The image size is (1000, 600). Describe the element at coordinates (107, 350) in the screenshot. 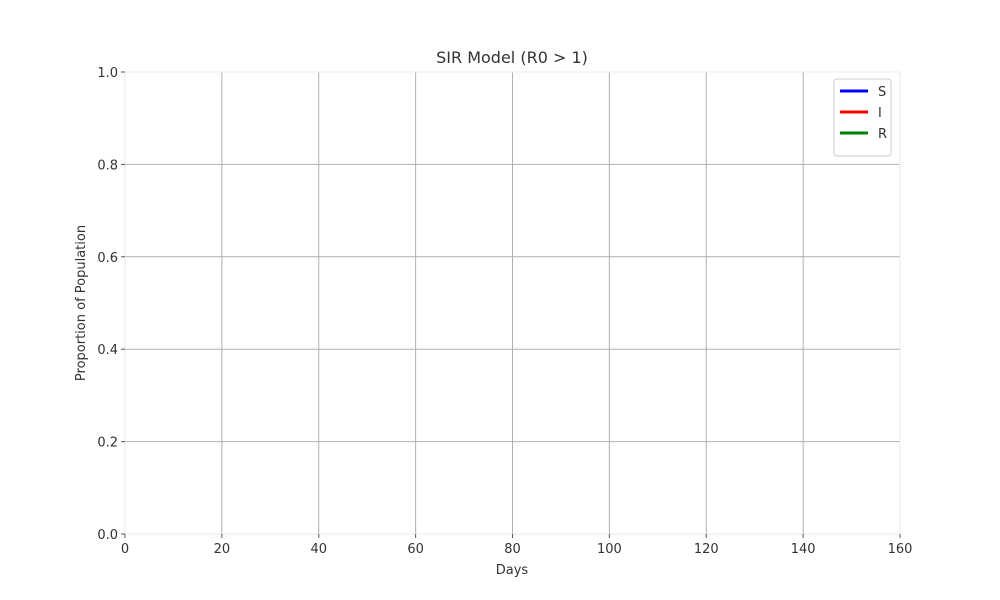

I see `y-tick-label: 0.4` at that location.